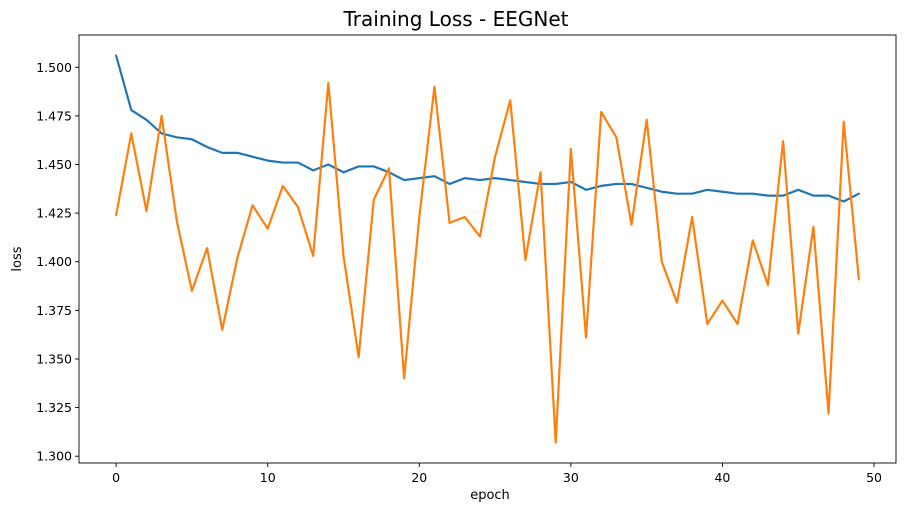  Describe the element at coordinates (722, 477) in the screenshot. I see `x-tick-label: 40` at that location.